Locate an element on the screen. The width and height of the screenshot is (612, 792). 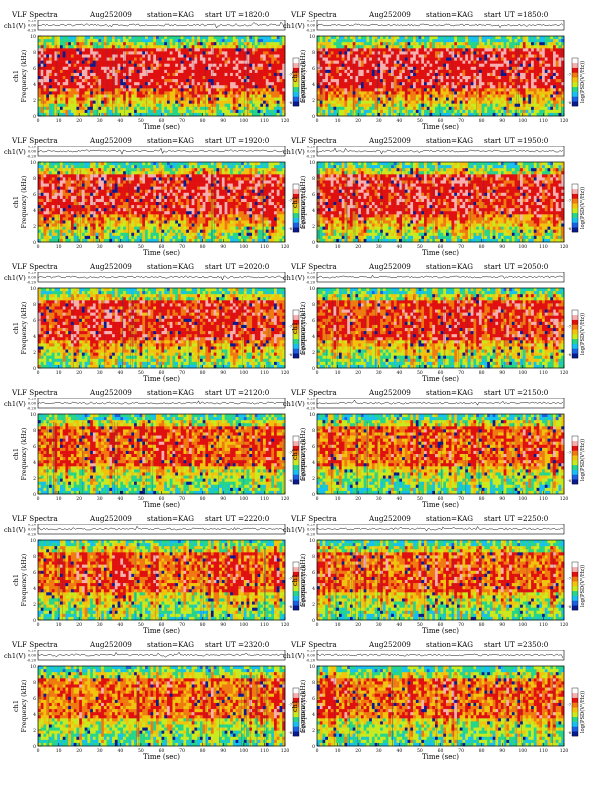
y-tick-label: 6 is located at coordinates (34, 69).